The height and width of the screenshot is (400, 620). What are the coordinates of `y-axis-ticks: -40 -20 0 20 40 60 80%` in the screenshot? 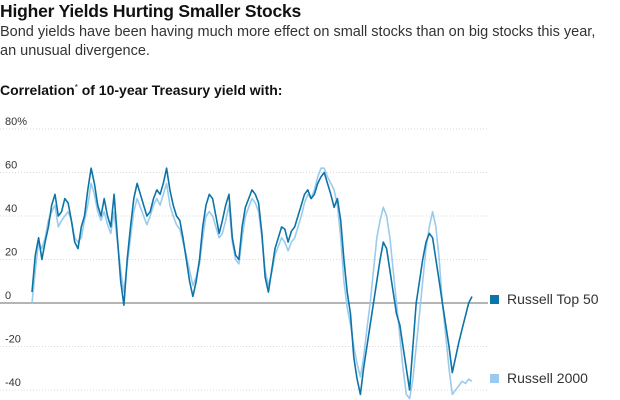 It's located at (16, 252).